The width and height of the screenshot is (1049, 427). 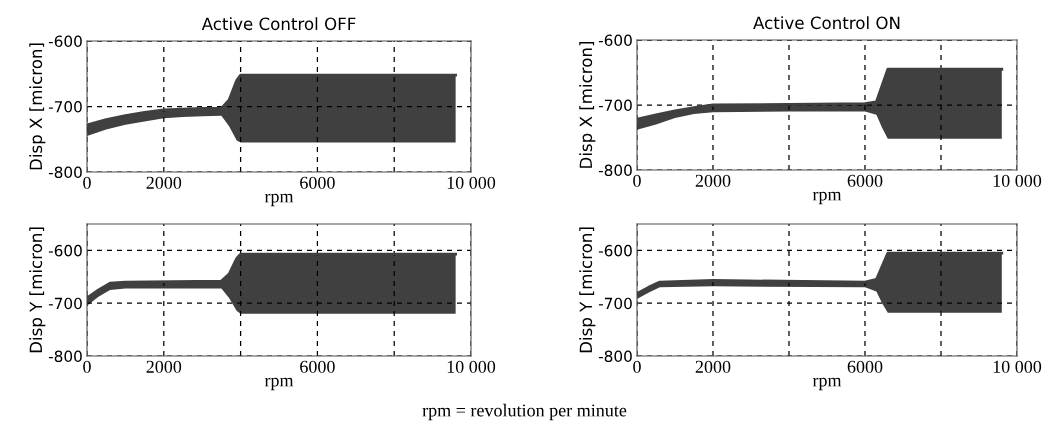 I want to click on chart-title: Active Control ON, so click(x=826, y=23).